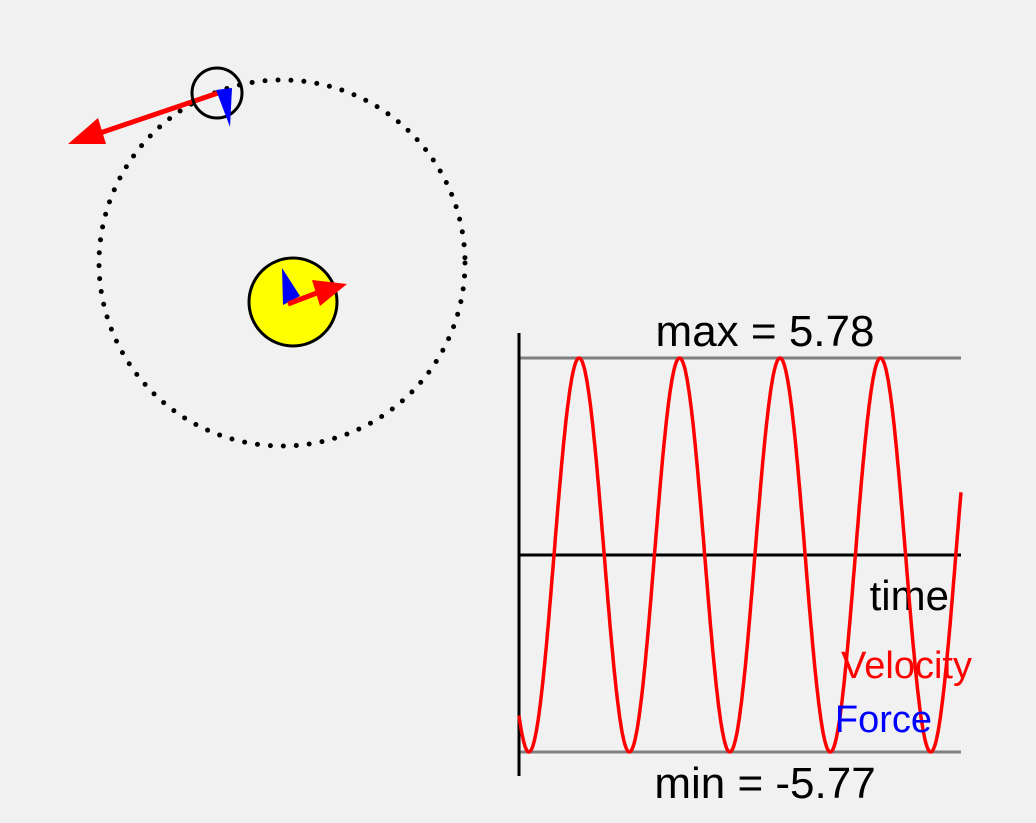 The width and height of the screenshot is (1036, 823). What do you see at coordinates (224, 107) in the screenshot?
I see `orbiting-body-force-arrow` at bounding box center [224, 107].